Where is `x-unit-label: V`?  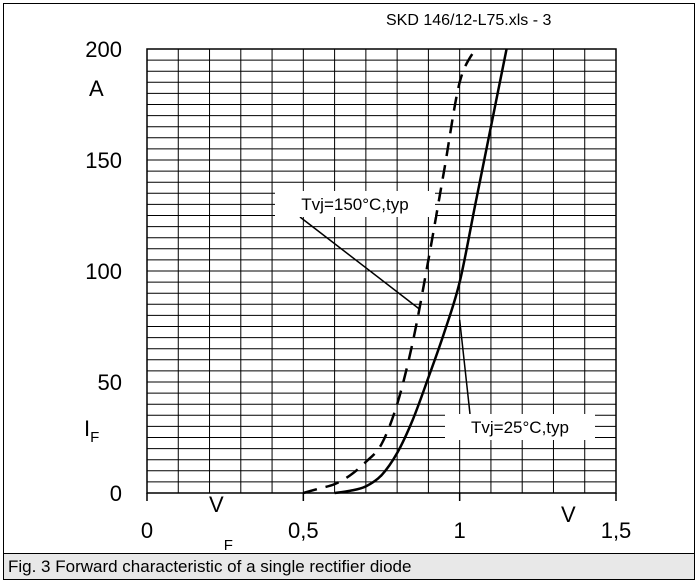 x-unit-label: V is located at coordinates (568, 514).